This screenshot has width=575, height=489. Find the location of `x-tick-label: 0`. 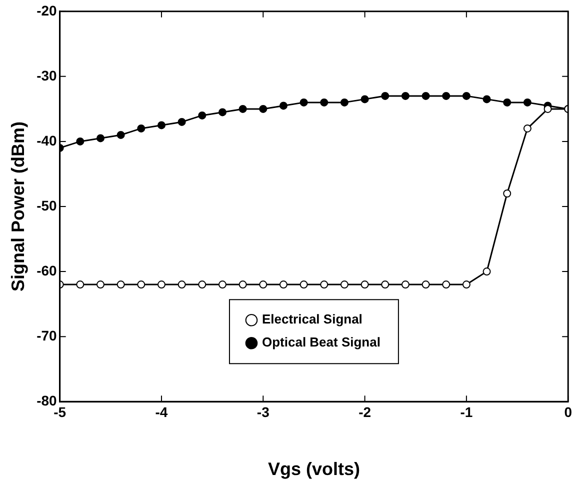

x-tick-label: 0 is located at coordinates (568, 412).